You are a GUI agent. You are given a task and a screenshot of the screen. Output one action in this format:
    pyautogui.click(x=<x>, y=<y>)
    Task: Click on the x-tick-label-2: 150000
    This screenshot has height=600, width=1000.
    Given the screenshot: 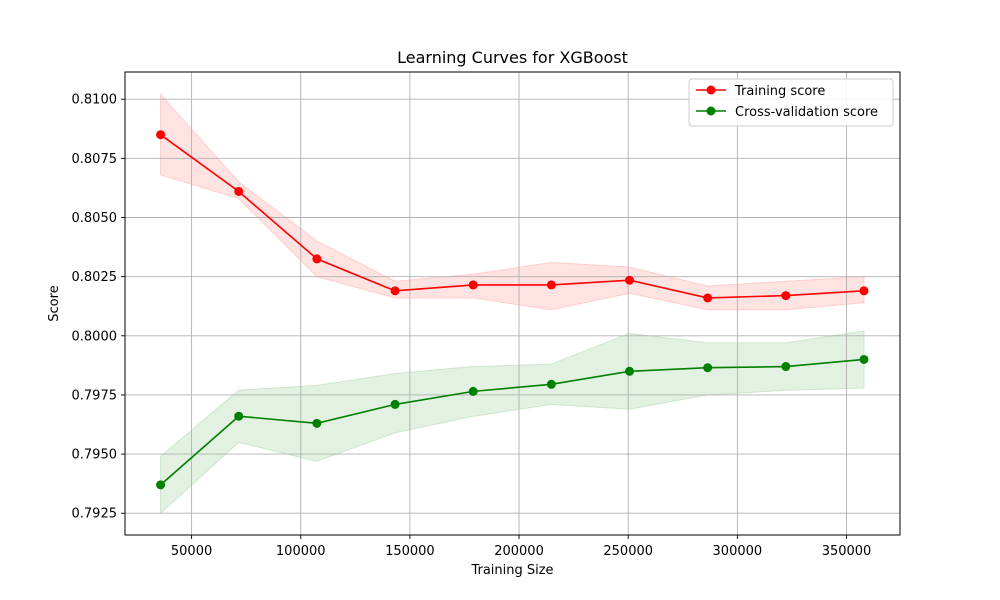 What is the action you would take?
    pyautogui.click(x=410, y=551)
    